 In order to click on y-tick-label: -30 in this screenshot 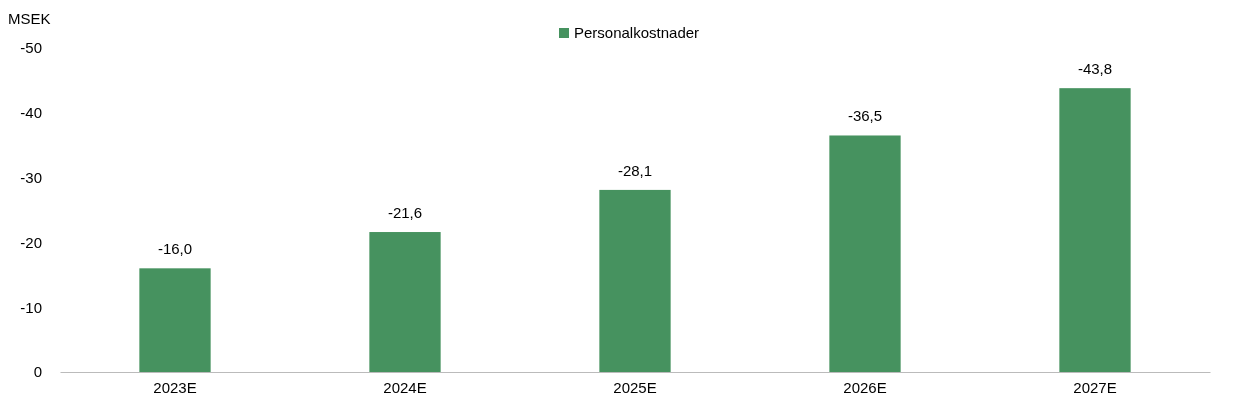, I will do `click(31, 177)`.